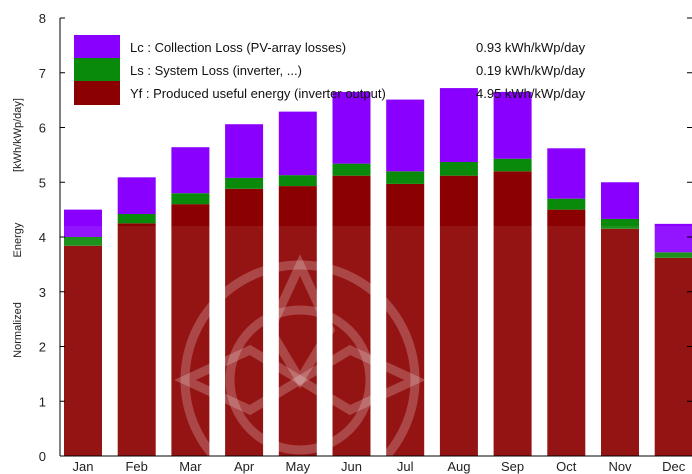  Describe the element at coordinates (42, 237) in the screenshot. I see `y-tick-label: 4` at that location.